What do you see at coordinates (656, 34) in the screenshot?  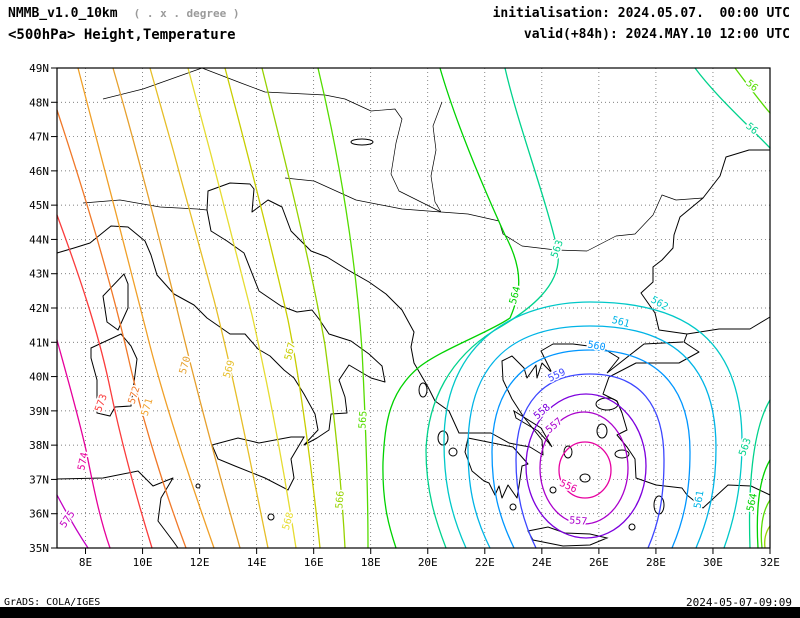 I see `valid-time: valid(+84h): 2024.MAY.10 12:00 UTC` at bounding box center [656, 34].